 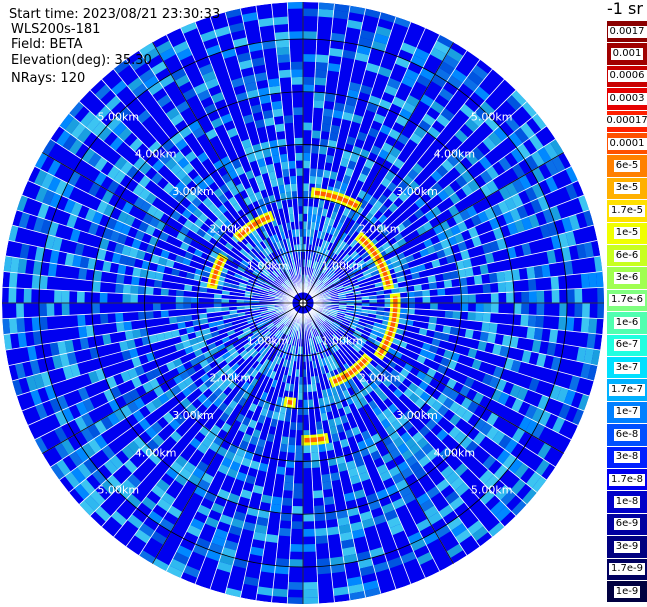 I want to click on colorbar-tick-label: 1.7e-9, so click(x=627, y=569).